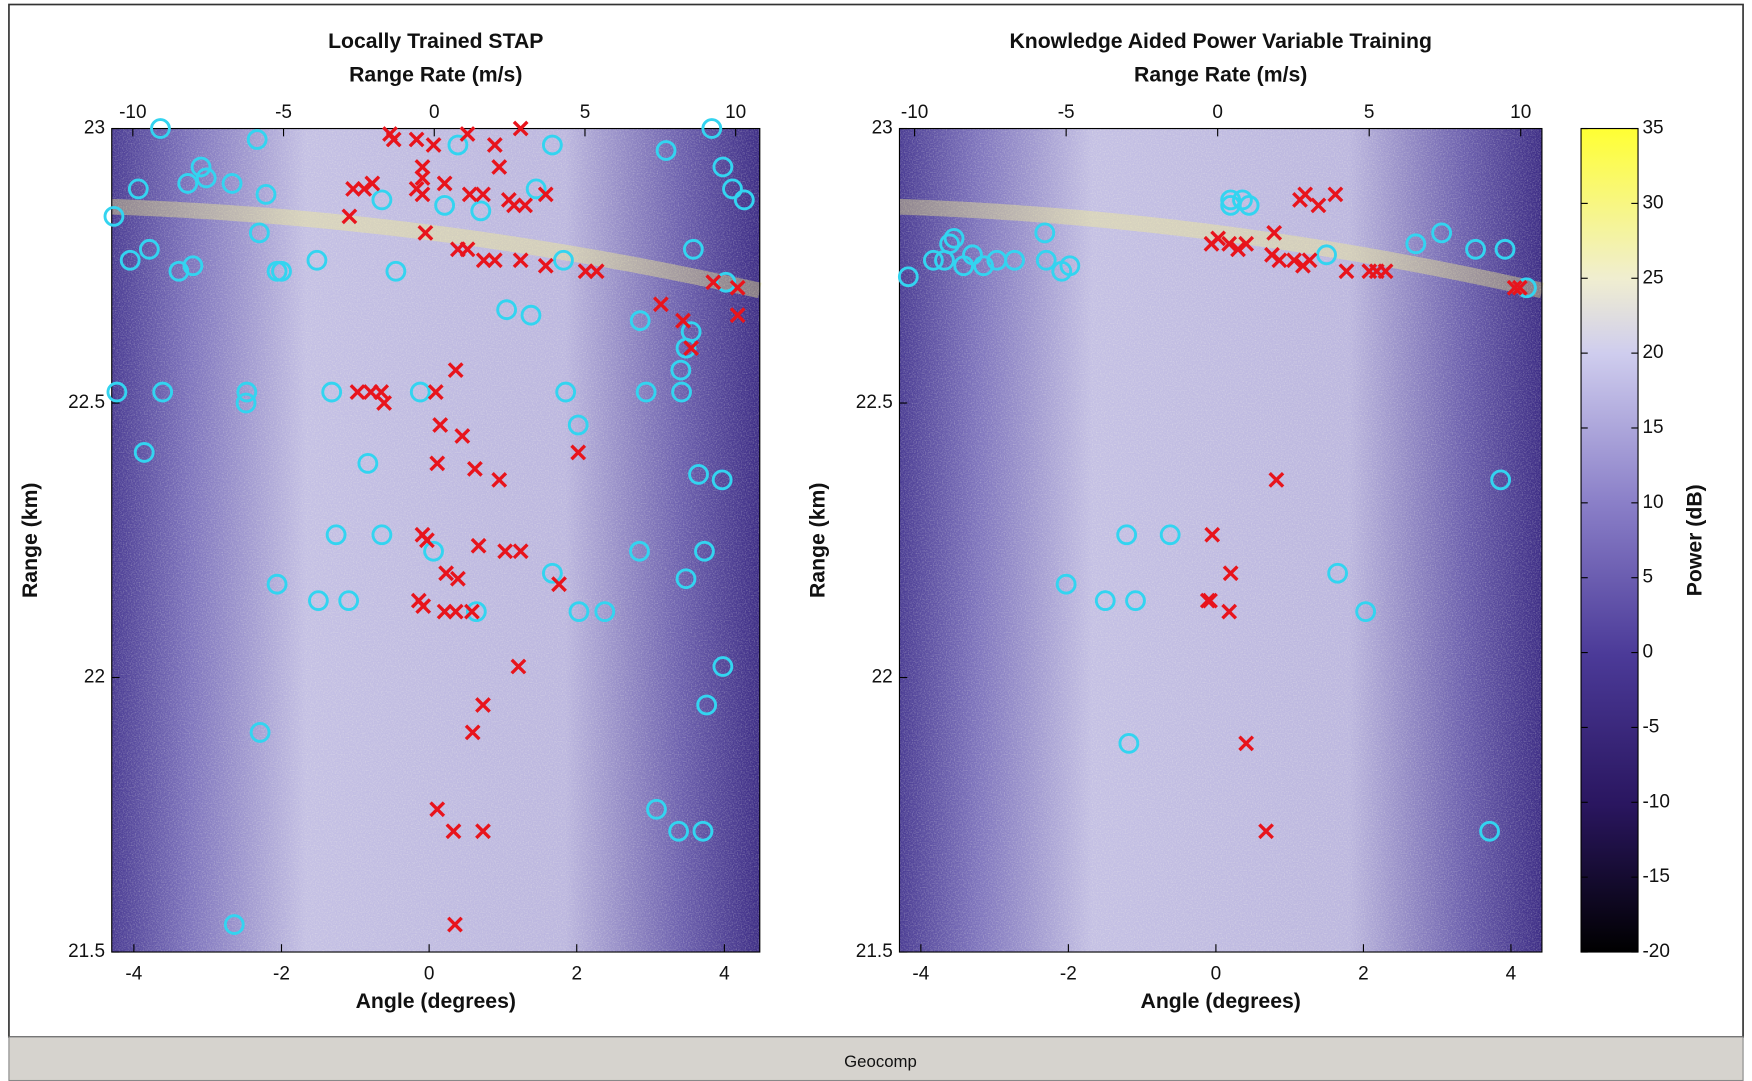 The width and height of the screenshot is (1752, 1081). Describe the element at coordinates (874, 402) in the screenshot. I see `y-tick-label: 22.5` at that location.